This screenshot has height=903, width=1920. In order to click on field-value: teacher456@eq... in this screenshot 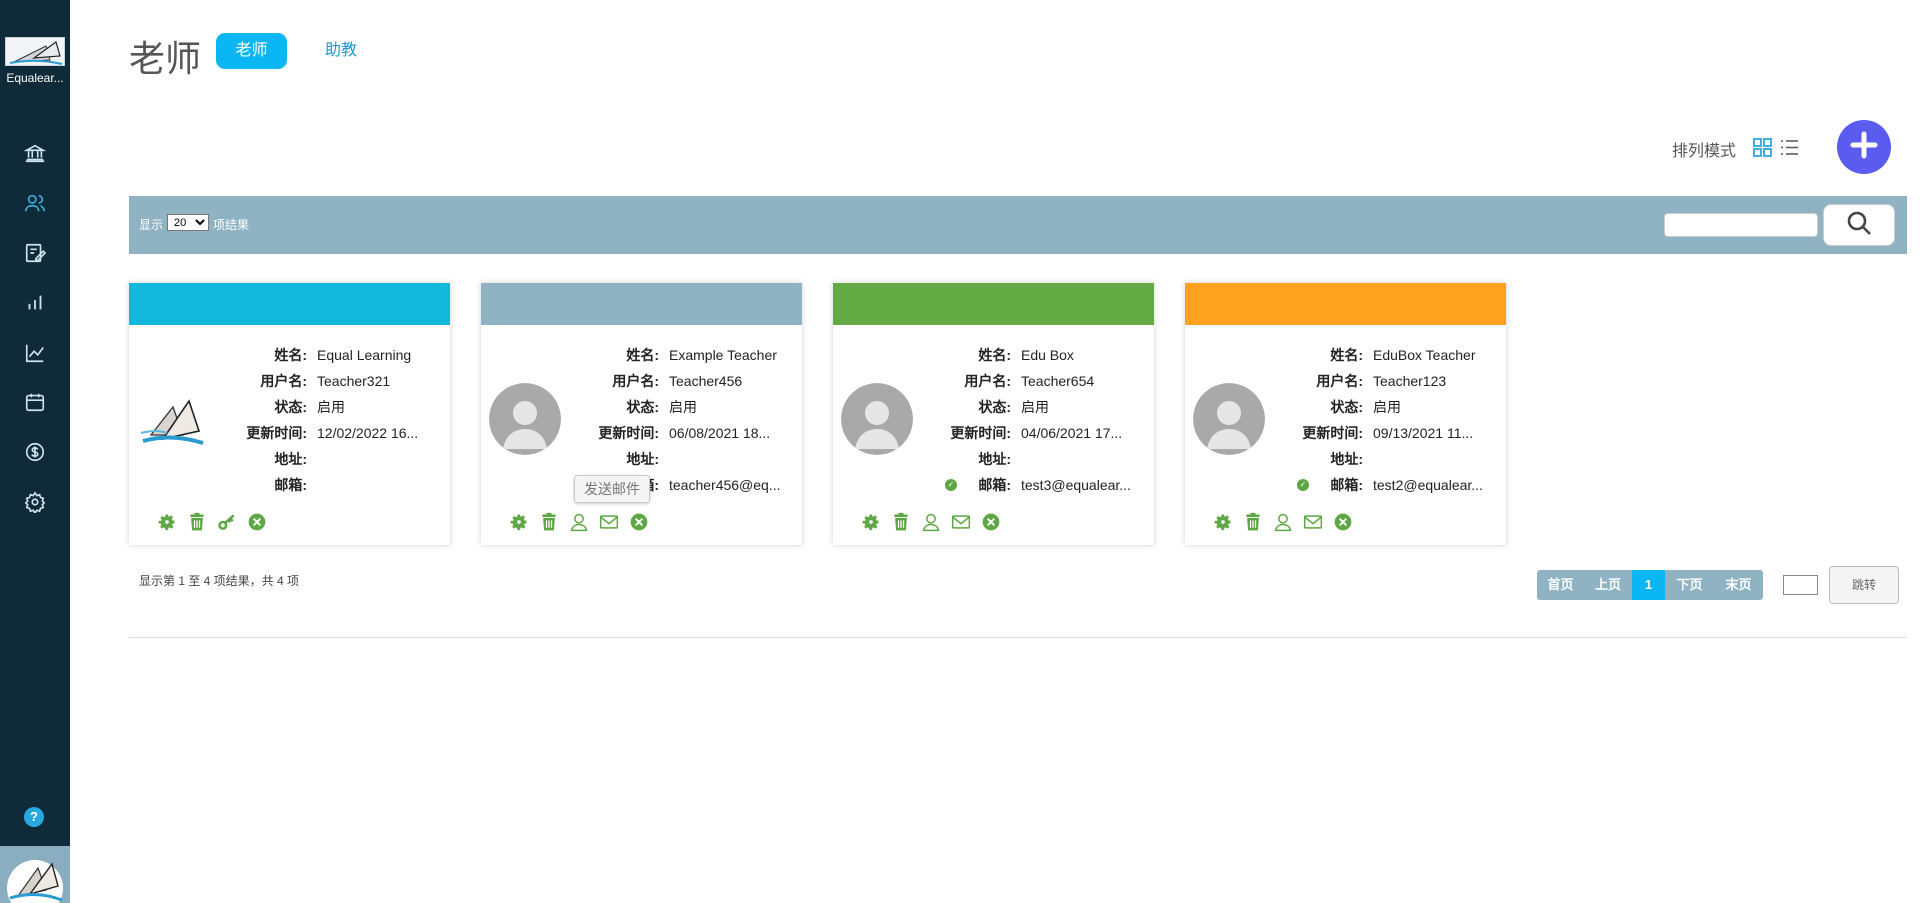, I will do `click(725, 485)`.